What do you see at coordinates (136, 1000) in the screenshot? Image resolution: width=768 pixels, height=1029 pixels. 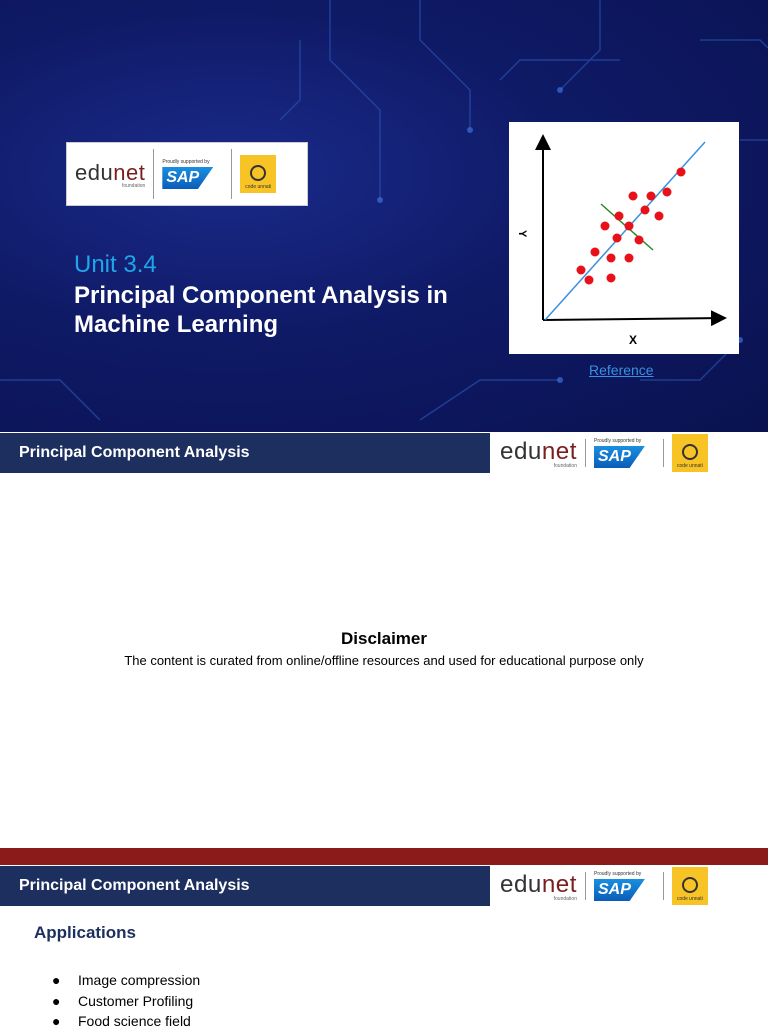 I see `item-text: Customer Profiling` at bounding box center [136, 1000].